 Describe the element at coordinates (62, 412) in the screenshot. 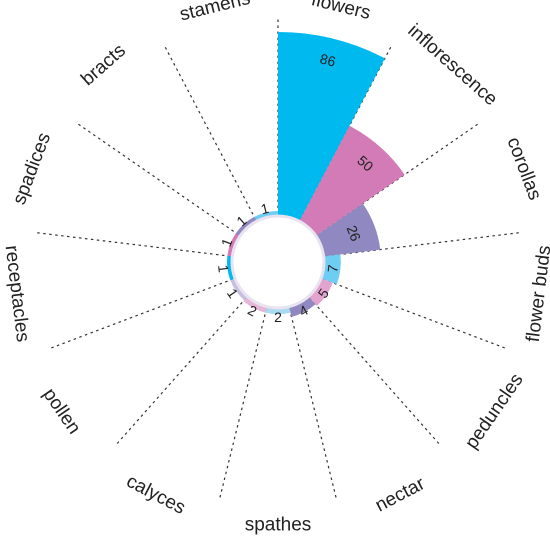

I see `category-label-pollen: pollen` at that location.